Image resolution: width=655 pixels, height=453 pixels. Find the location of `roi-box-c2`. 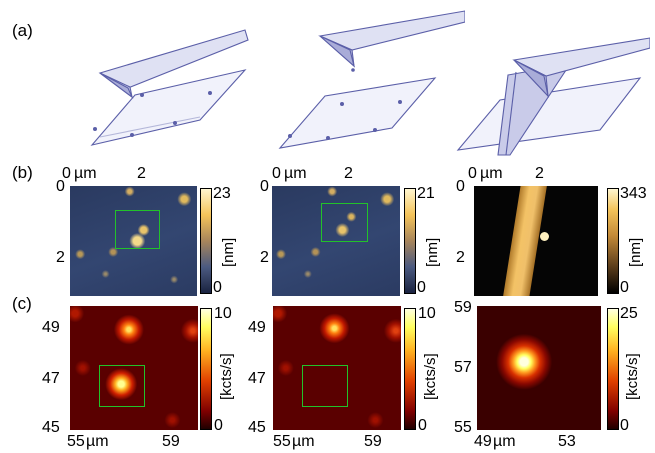

roi-box-c2 is located at coordinates (325, 386).